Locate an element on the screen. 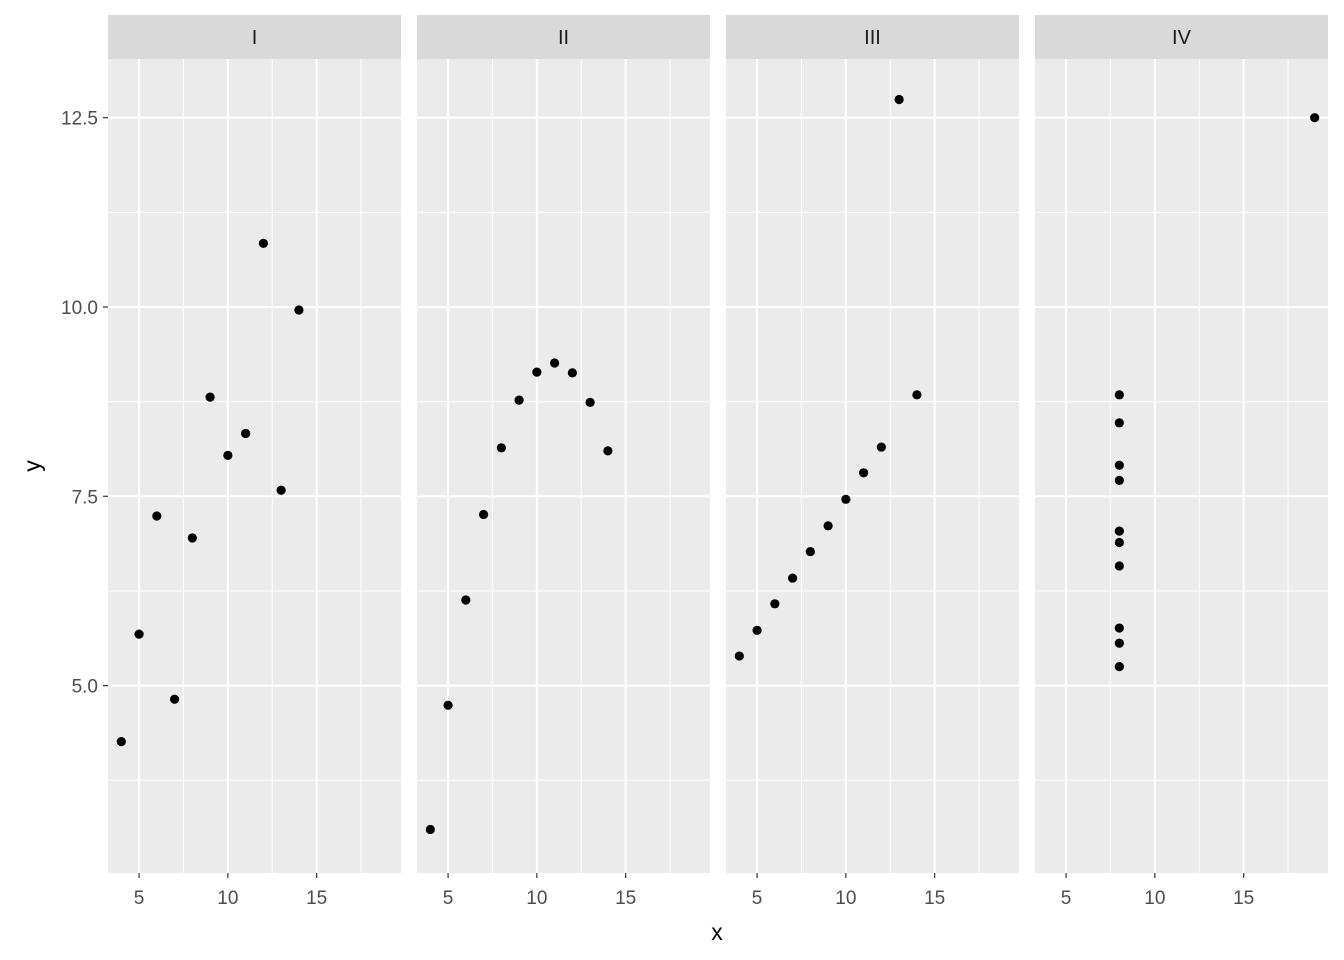 The image size is (1344, 960). y-tick-label: 5.0 is located at coordinates (85, 687).